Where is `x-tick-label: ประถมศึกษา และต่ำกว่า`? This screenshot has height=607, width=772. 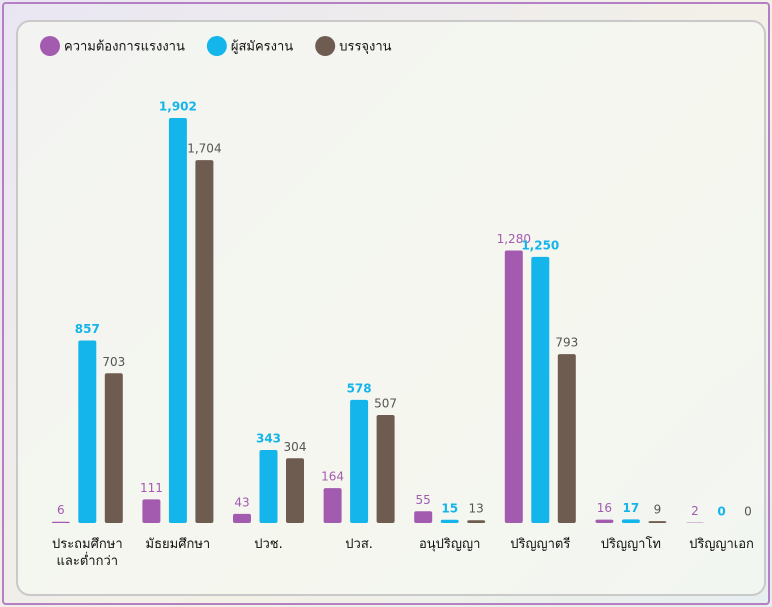
x-tick-label: ประถมศึกษา และต่ำกว่า is located at coordinates (87, 553).